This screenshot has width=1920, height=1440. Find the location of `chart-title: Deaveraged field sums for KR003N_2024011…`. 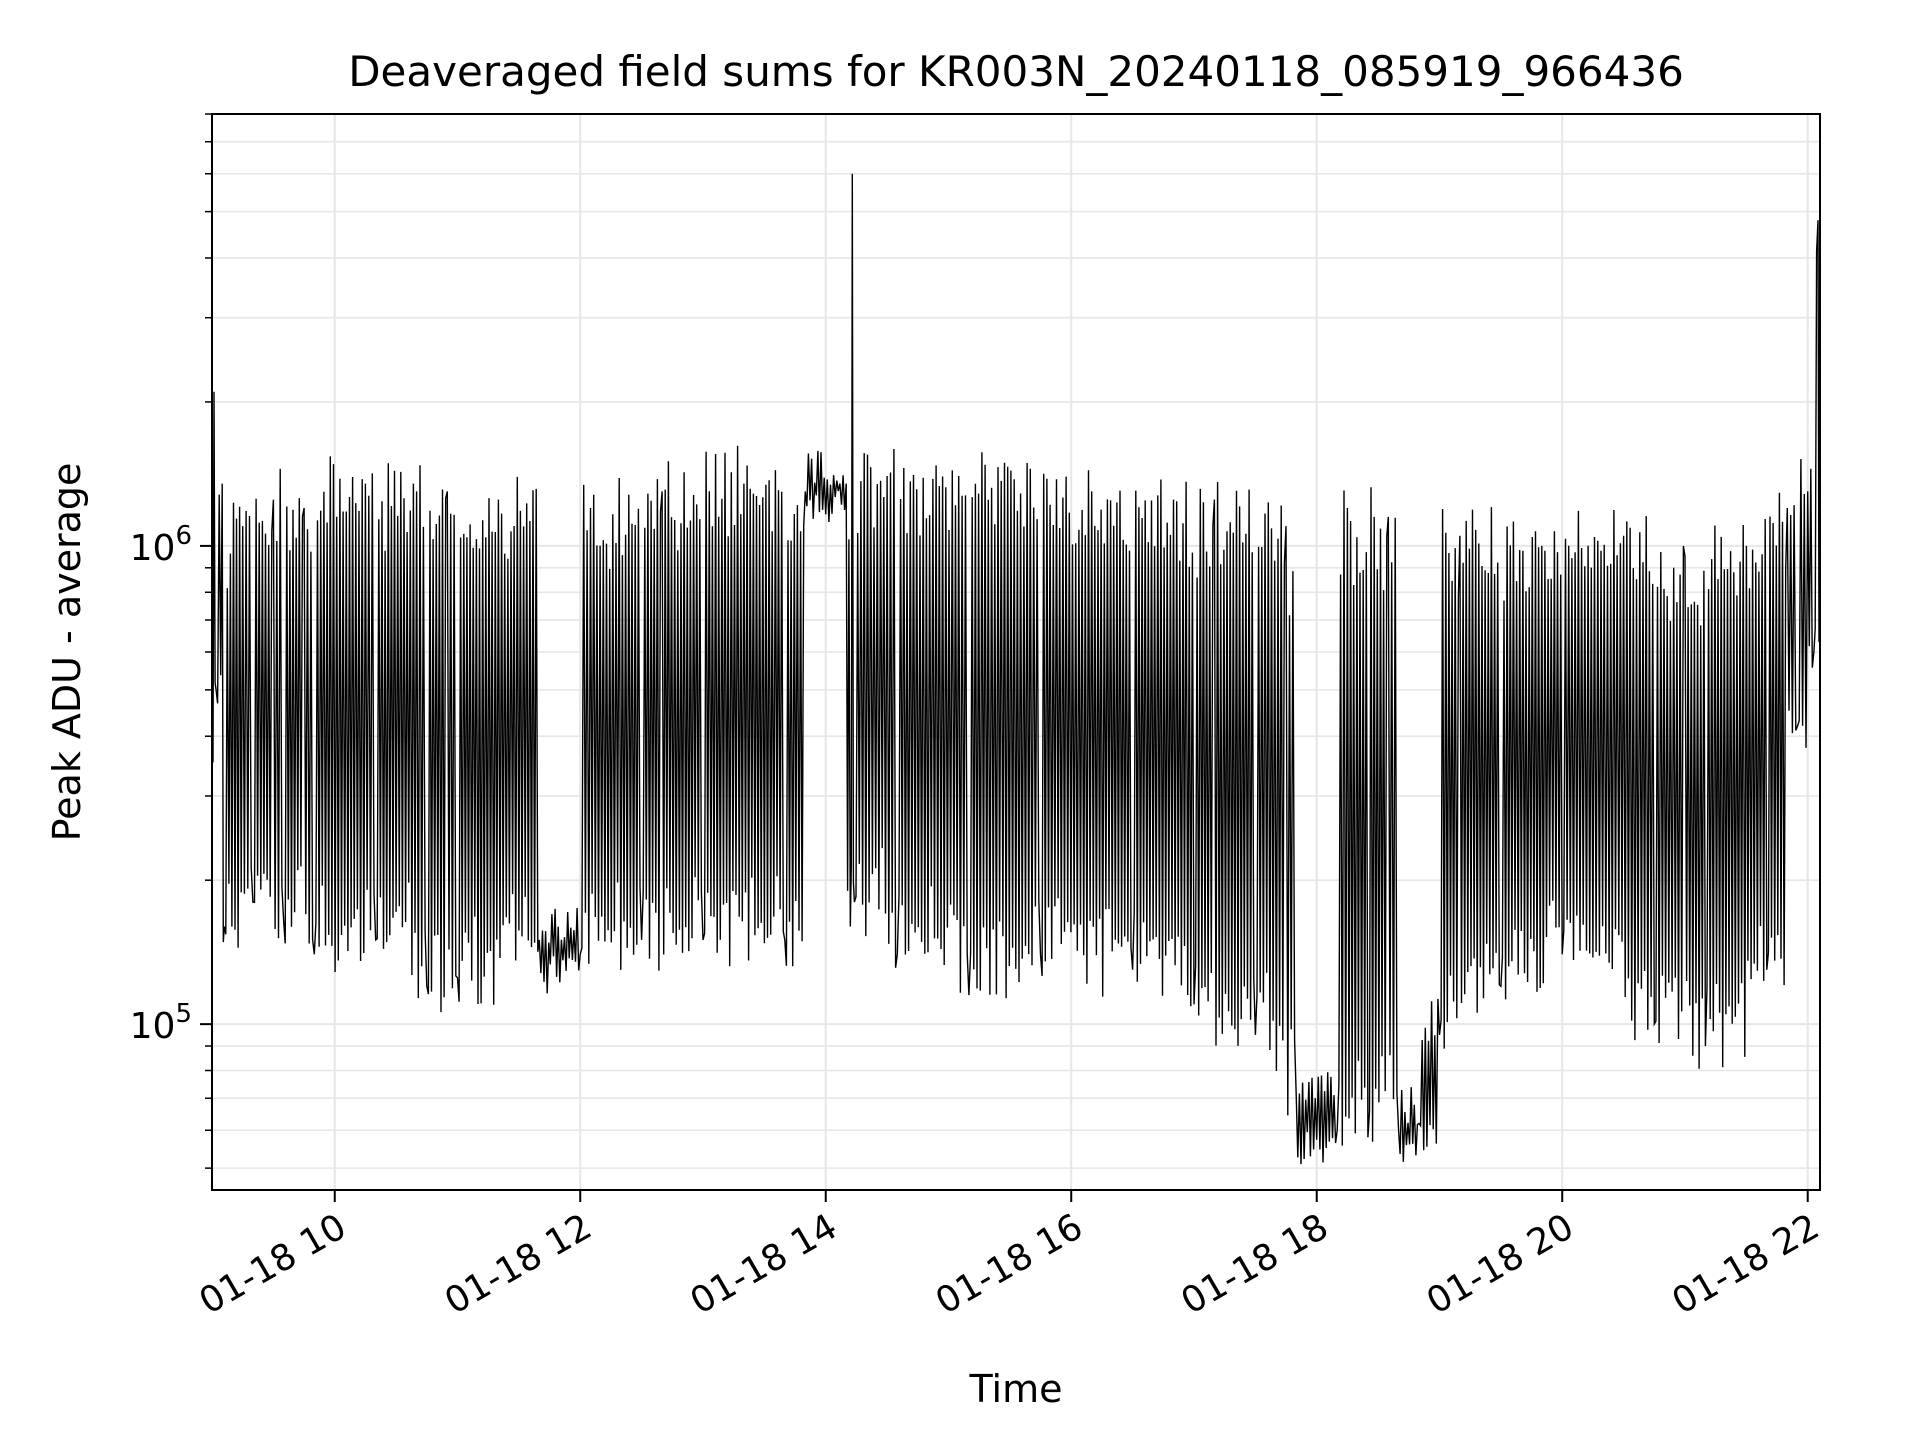

chart-title: Deaveraged field sums for KR003N_2024011… is located at coordinates (1016, 71).